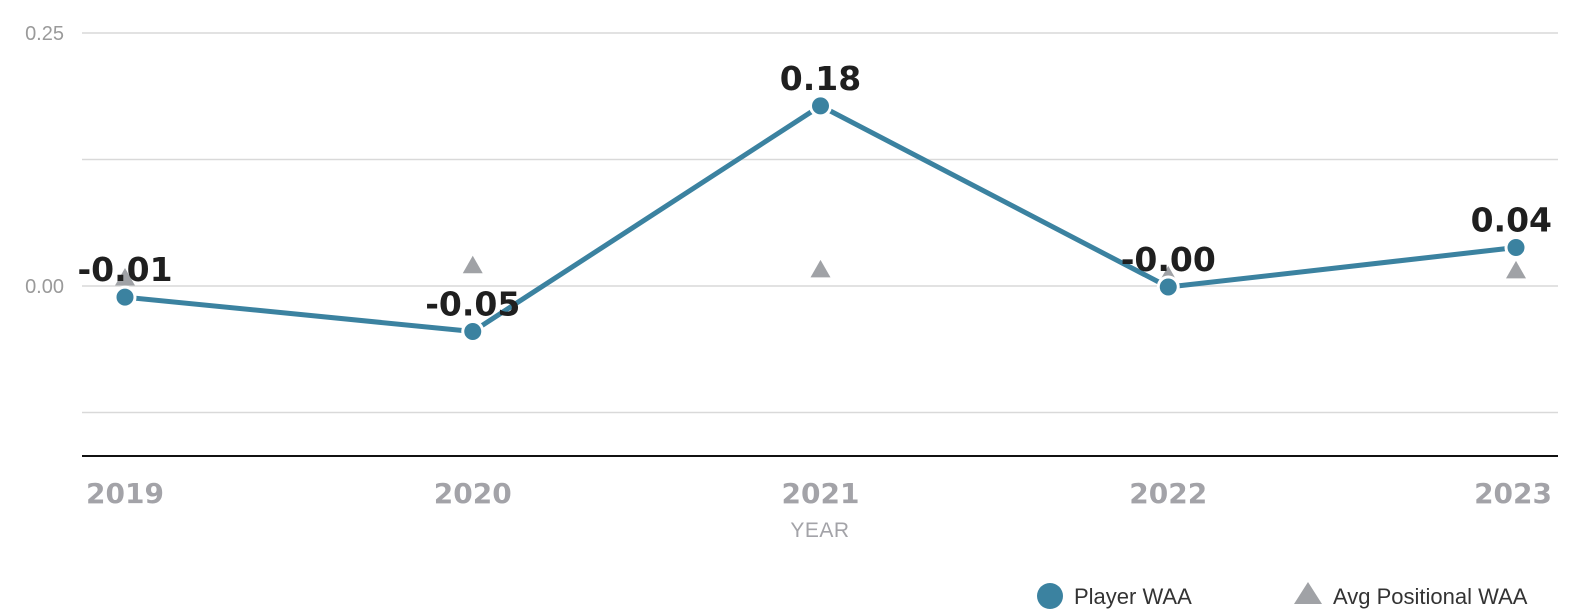 The image size is (1578, 616). What do you see at coordinates (1513, 493) in the screenshot?
I see `x-tick-label: 2023` at bounding box center [1513, 493].